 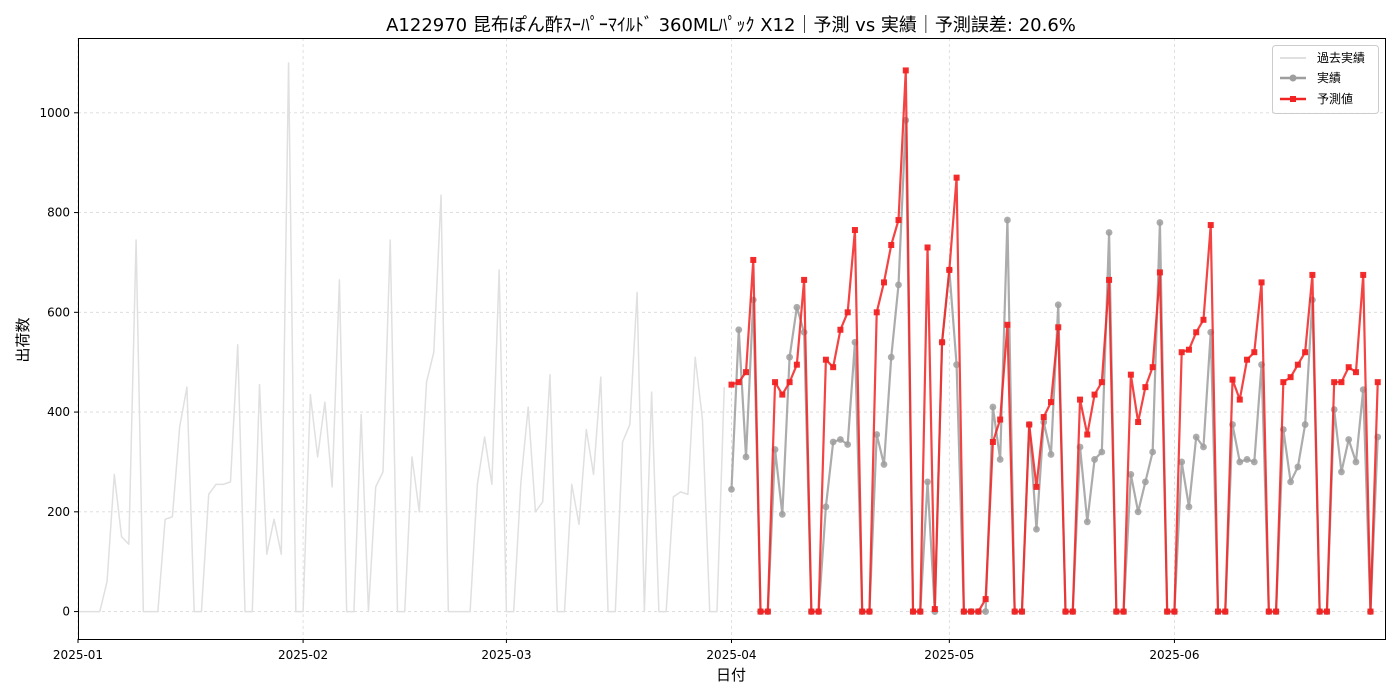 What do you see at coordinates (1329, 77) in the screenshot?
I see `legend-label-actual: 実績` at bounding box center [1329, 77].